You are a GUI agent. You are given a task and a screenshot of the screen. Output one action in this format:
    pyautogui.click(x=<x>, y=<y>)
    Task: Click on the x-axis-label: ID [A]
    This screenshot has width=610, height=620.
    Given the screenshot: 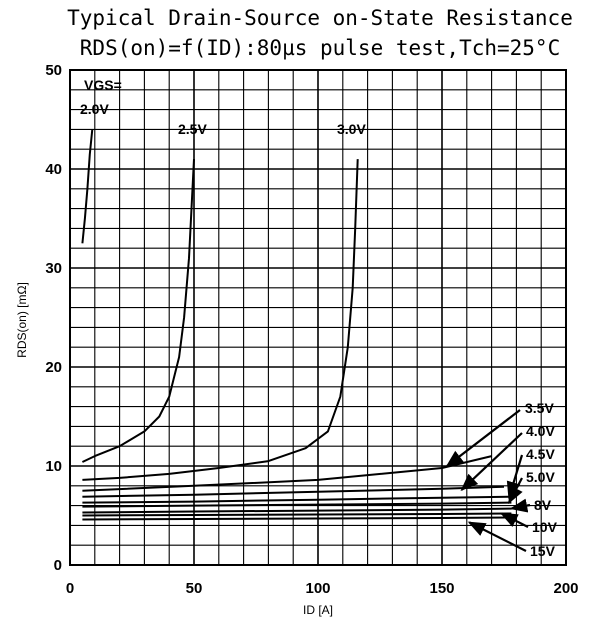 What is the action you would take?
    pyautogui.click(x=318, y=610)
    